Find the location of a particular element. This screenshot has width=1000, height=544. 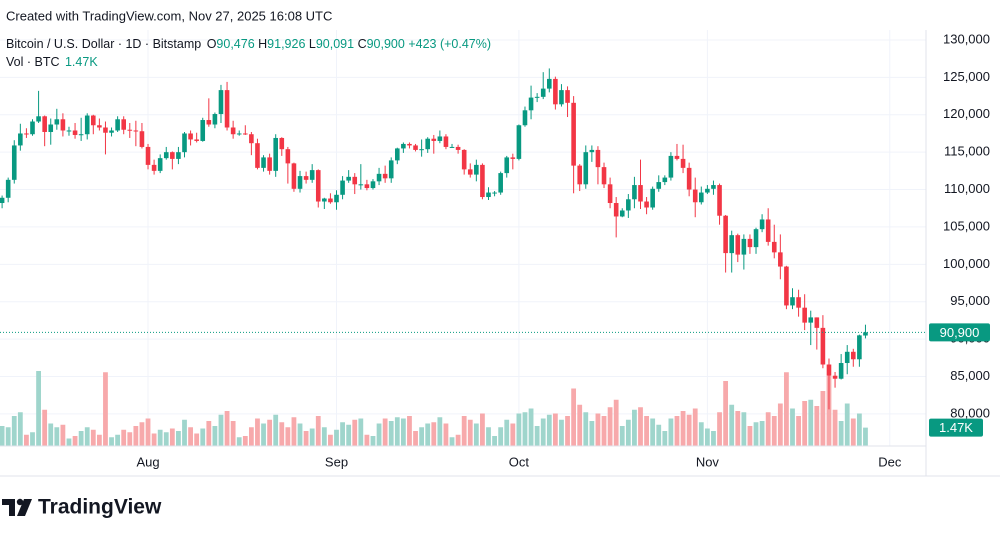

quote-key: C is located at coordinates (362, 44).